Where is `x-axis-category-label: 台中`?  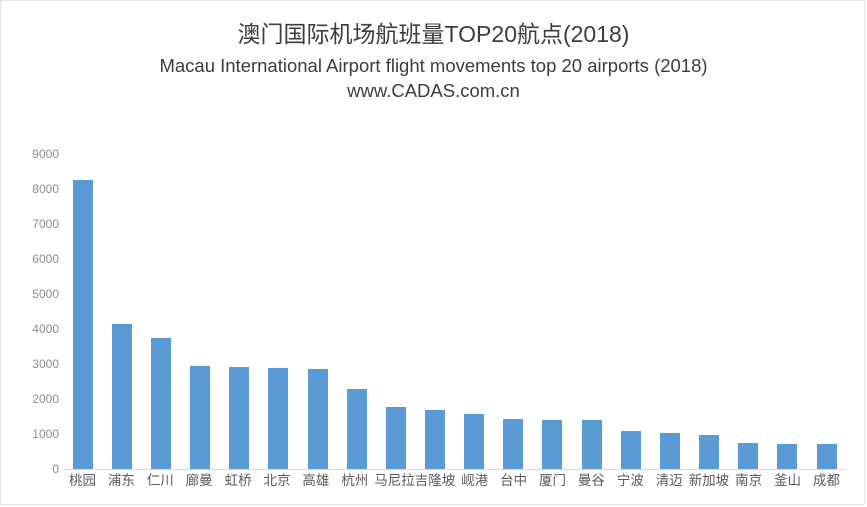
x-axis-category-label: 台中 is located at coordinates (514, 480).